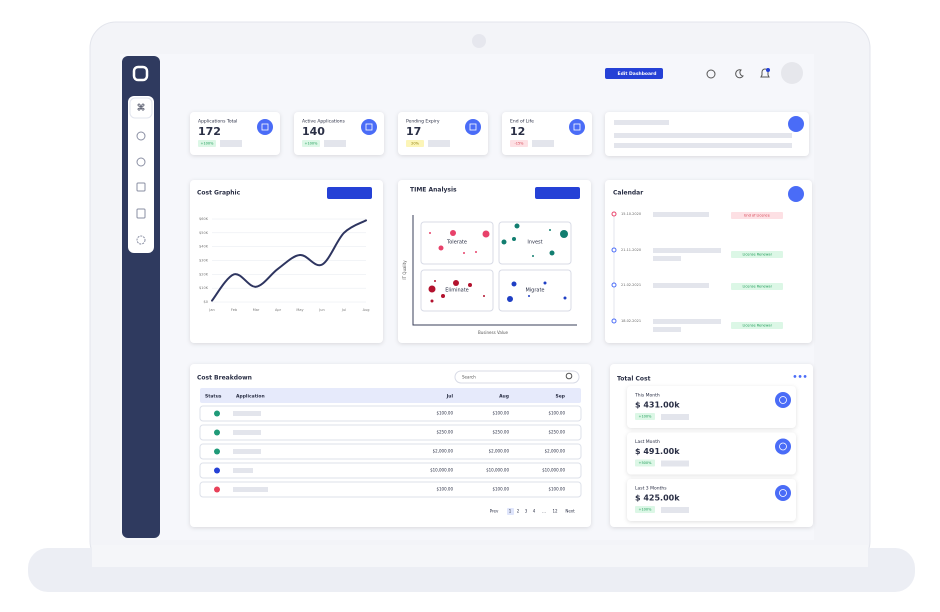 The width and height of the screenshot is (940, 612). Describe the element at coordinates (711, 74) in the screenshot. I see `language-icon` at that location.